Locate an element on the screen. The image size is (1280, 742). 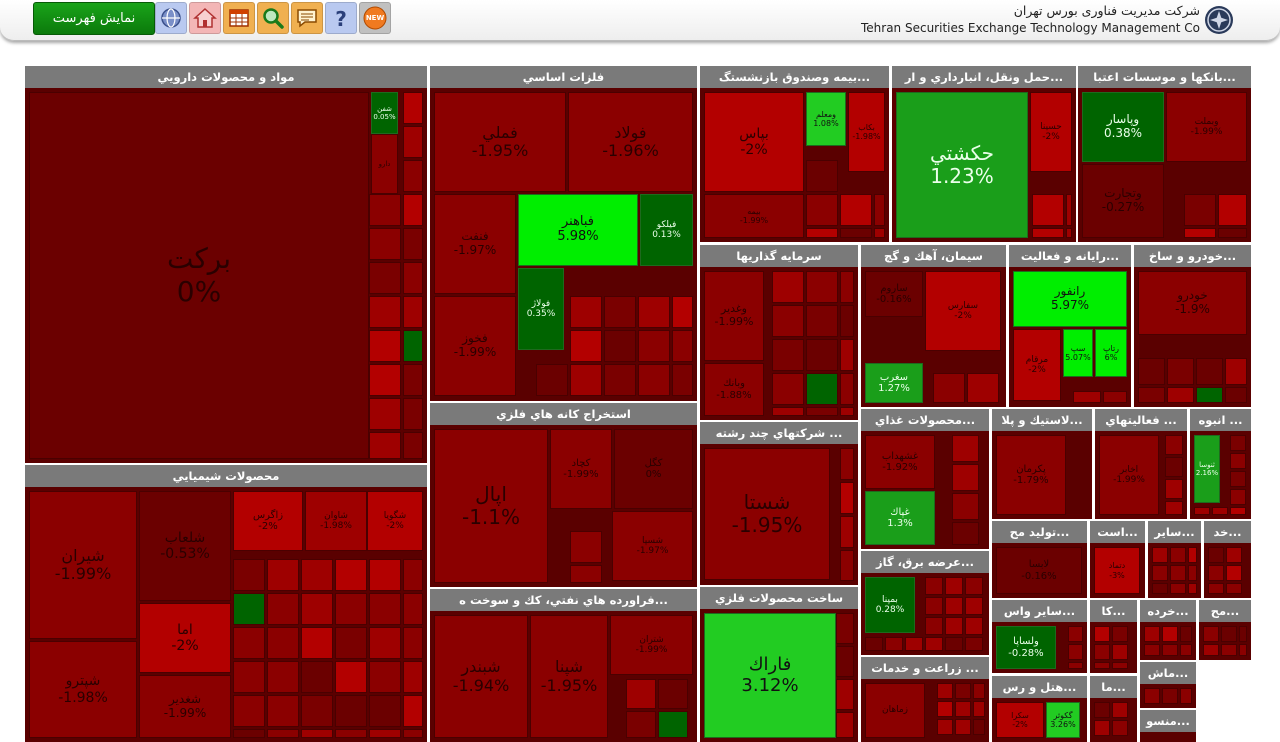
stock-tile: غشهداب -1.92% is located at coordinates (900, 462).